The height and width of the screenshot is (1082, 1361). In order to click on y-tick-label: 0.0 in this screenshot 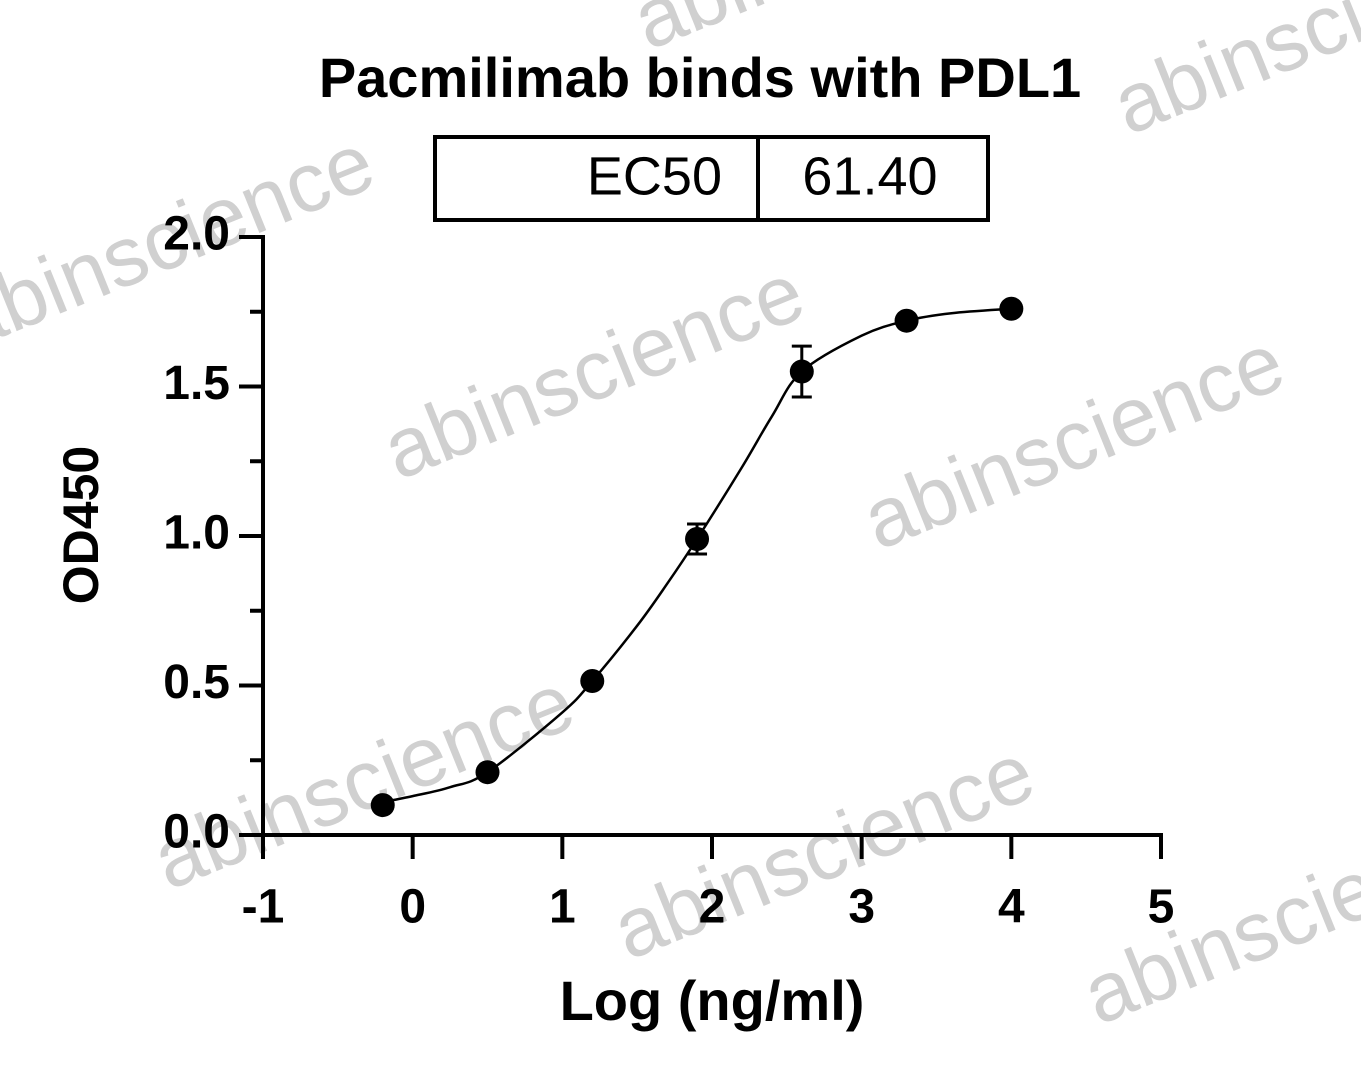, I will do `click(196, 832)`.